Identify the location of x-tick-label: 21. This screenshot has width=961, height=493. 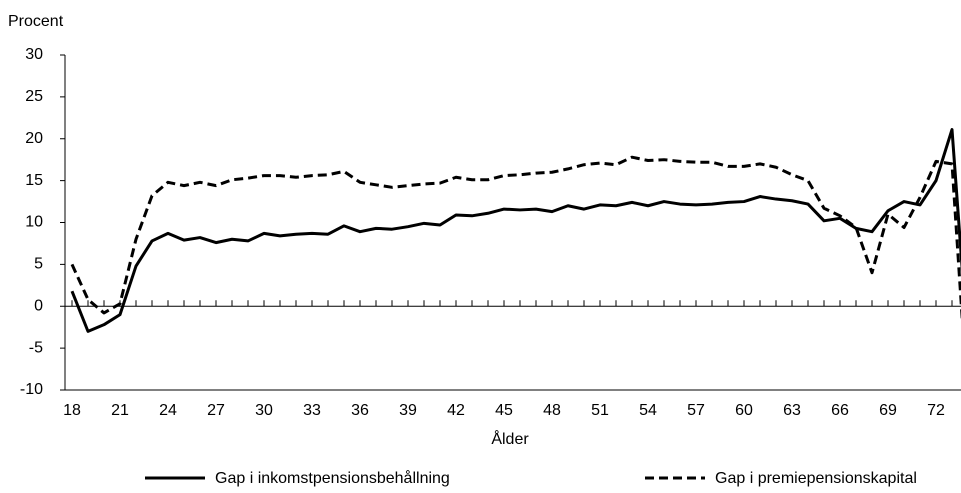
(120, 410).